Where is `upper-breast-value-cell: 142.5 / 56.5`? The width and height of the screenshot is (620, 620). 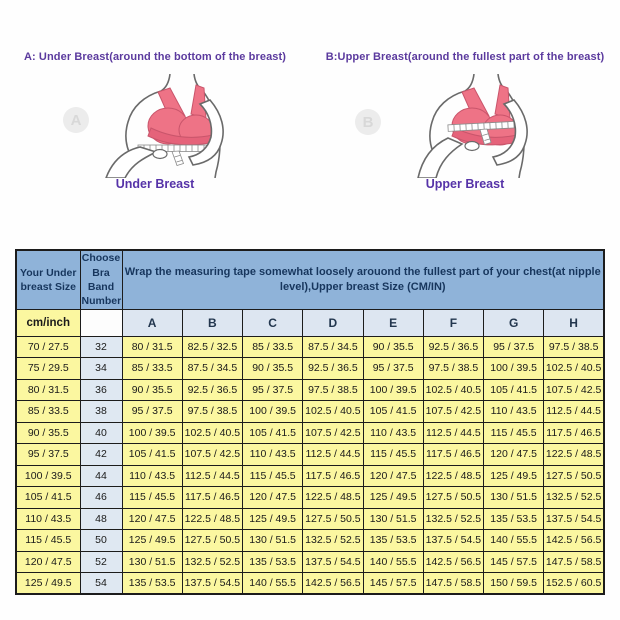
upper-breast-value-cell: 142.5 / 56.5 is located at coordinates (574, 540).